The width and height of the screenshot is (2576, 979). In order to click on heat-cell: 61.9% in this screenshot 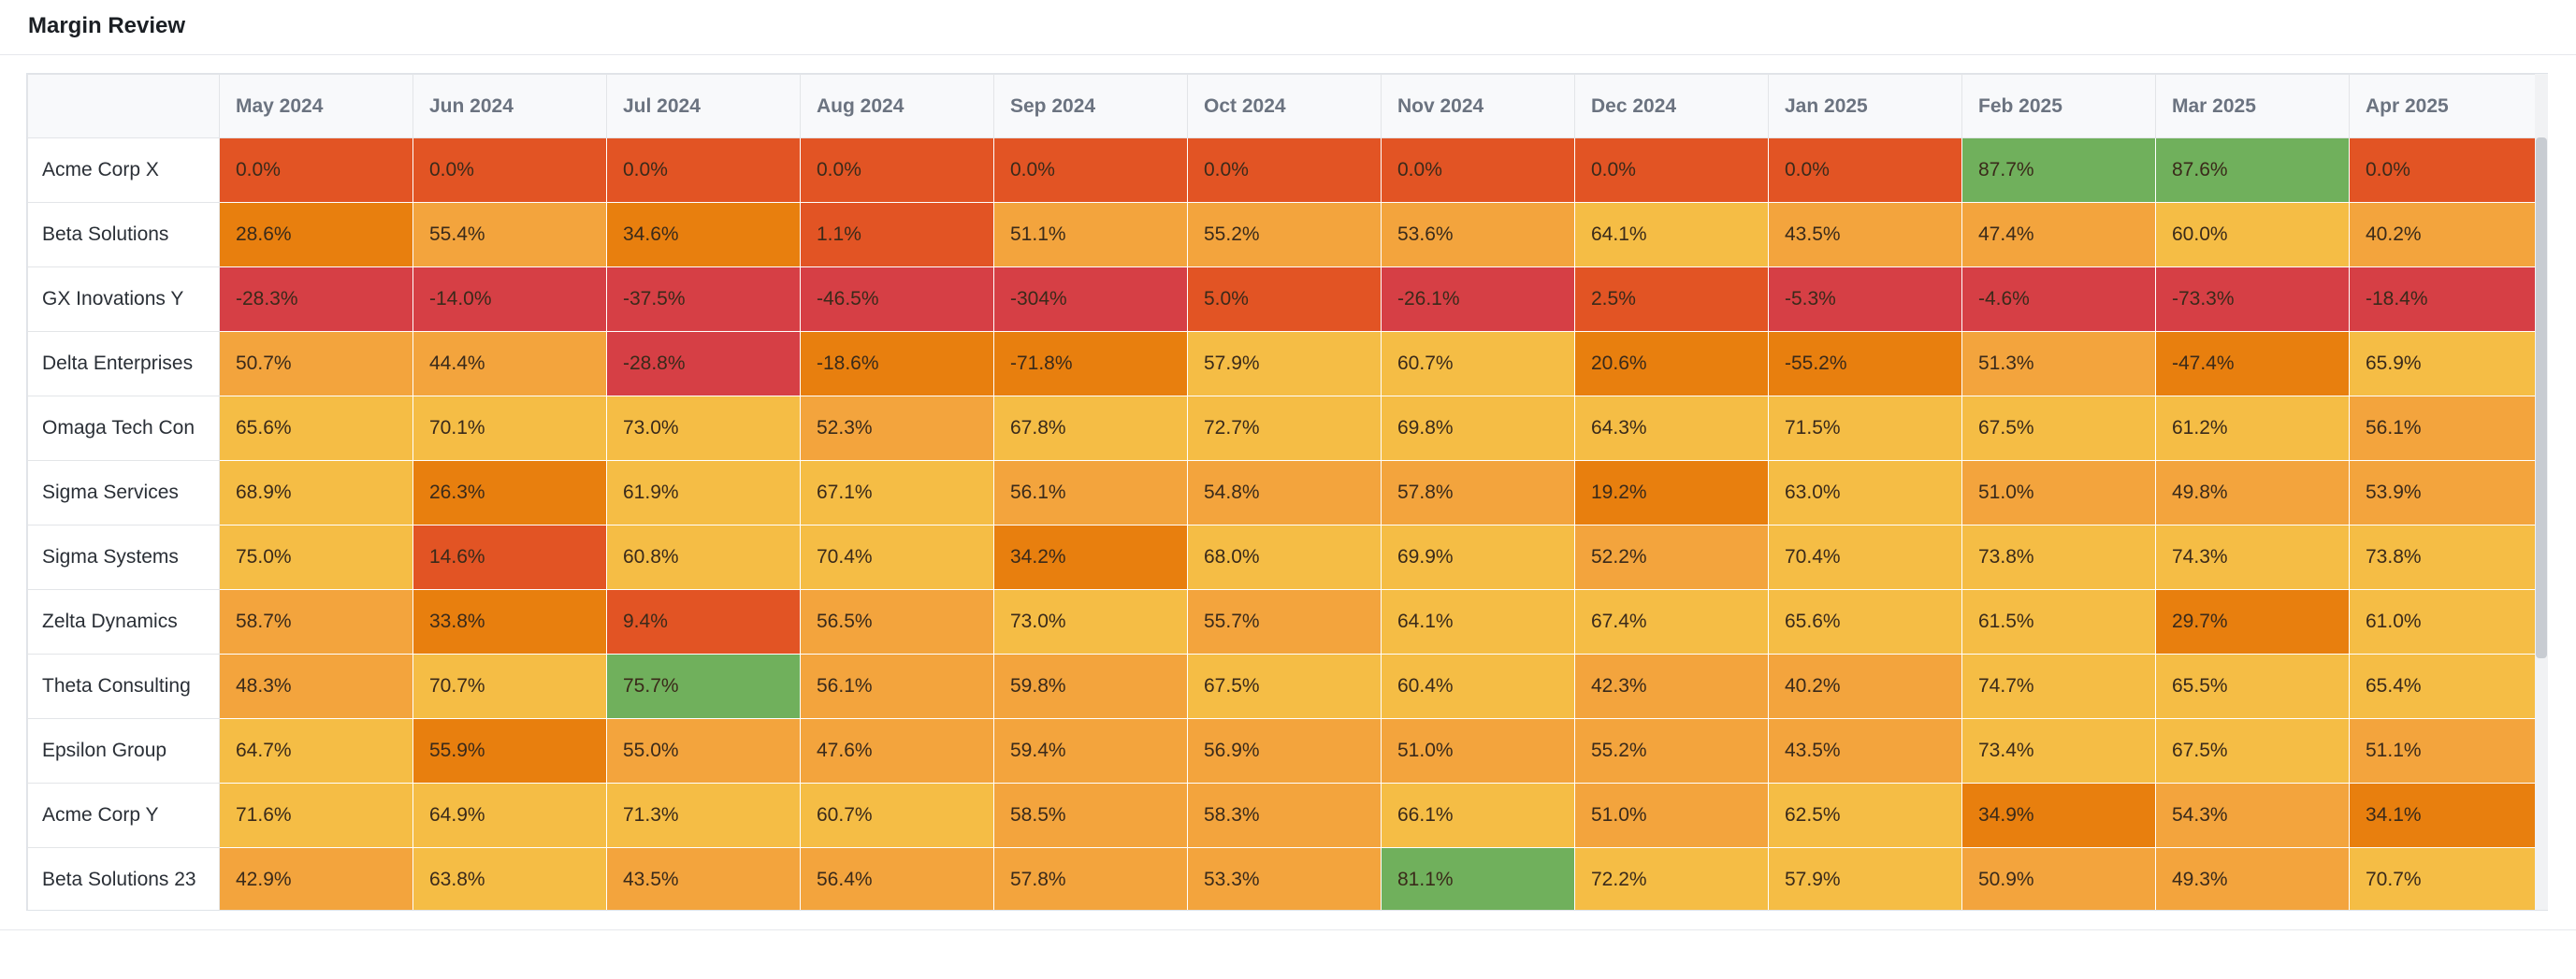, I will do `click(703, 492)`.